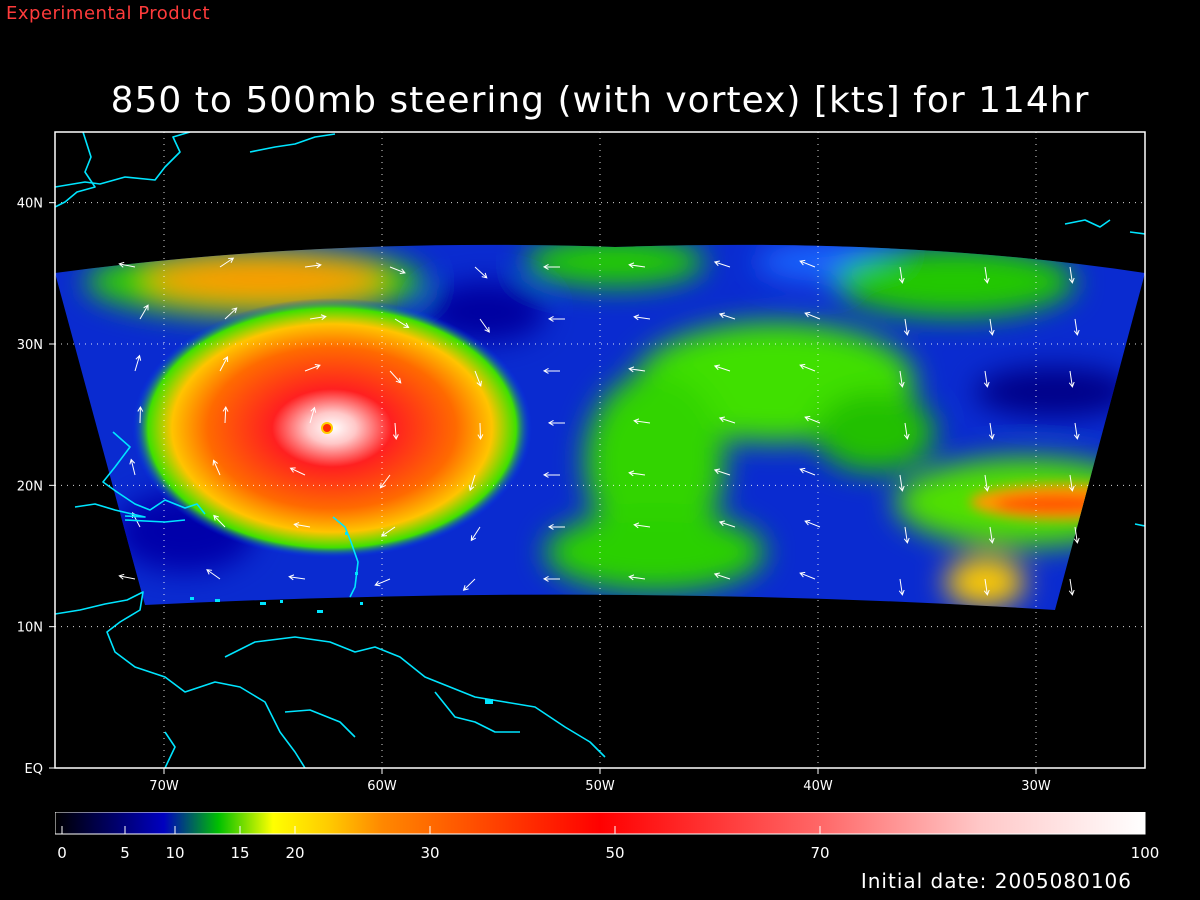 The height and width of the screenshot is (900, 1200). I want to click on latitude-labels: 40N 30N 20N 10N EQ, so click(36, 487).